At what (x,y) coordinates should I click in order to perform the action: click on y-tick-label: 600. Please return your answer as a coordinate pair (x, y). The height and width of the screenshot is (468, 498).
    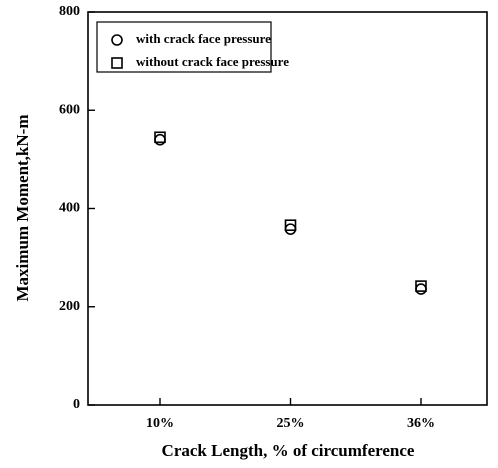
    Looking at the image, I should click on (69, 109).